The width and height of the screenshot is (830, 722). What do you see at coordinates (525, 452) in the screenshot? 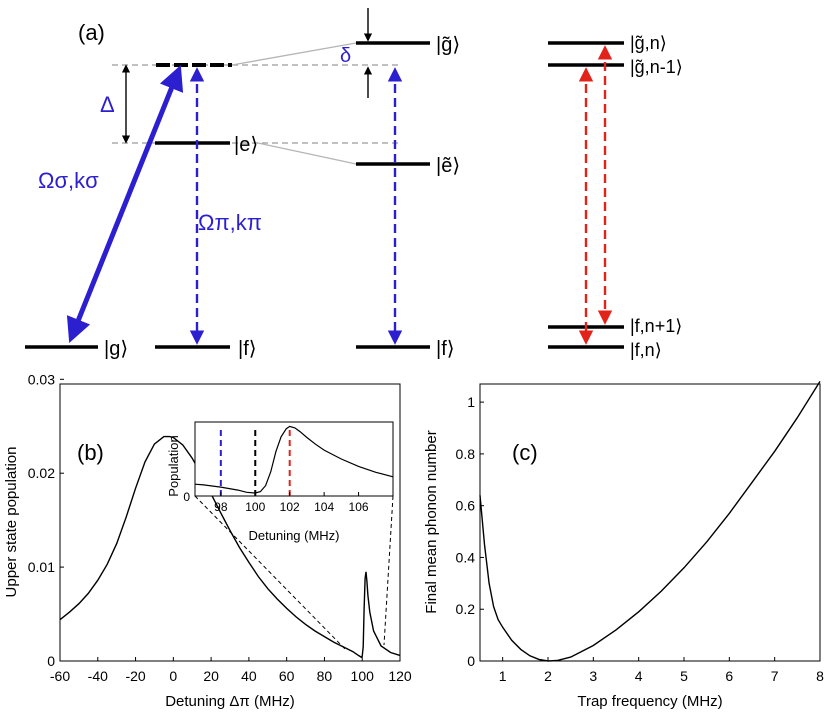
I see `panel-c-label: (c)` at bounding box center [525, 452].